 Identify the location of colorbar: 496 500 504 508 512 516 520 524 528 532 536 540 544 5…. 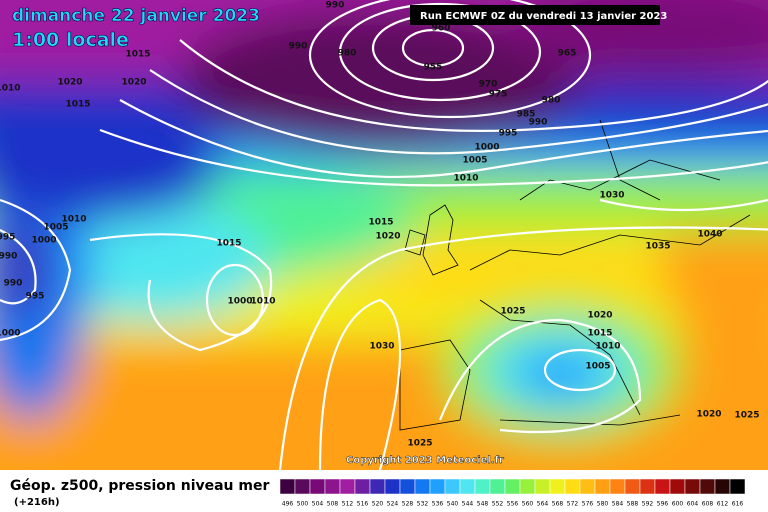
(512, 493).